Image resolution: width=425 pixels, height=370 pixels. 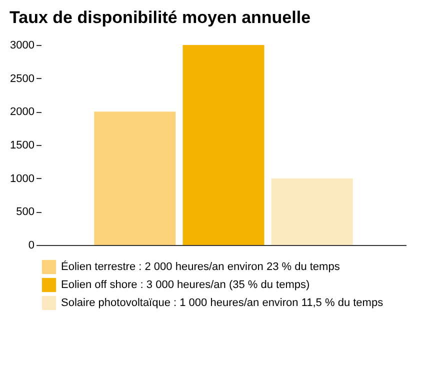 I want to click on y-tick-label: 3000, so click(x=22, y=46).